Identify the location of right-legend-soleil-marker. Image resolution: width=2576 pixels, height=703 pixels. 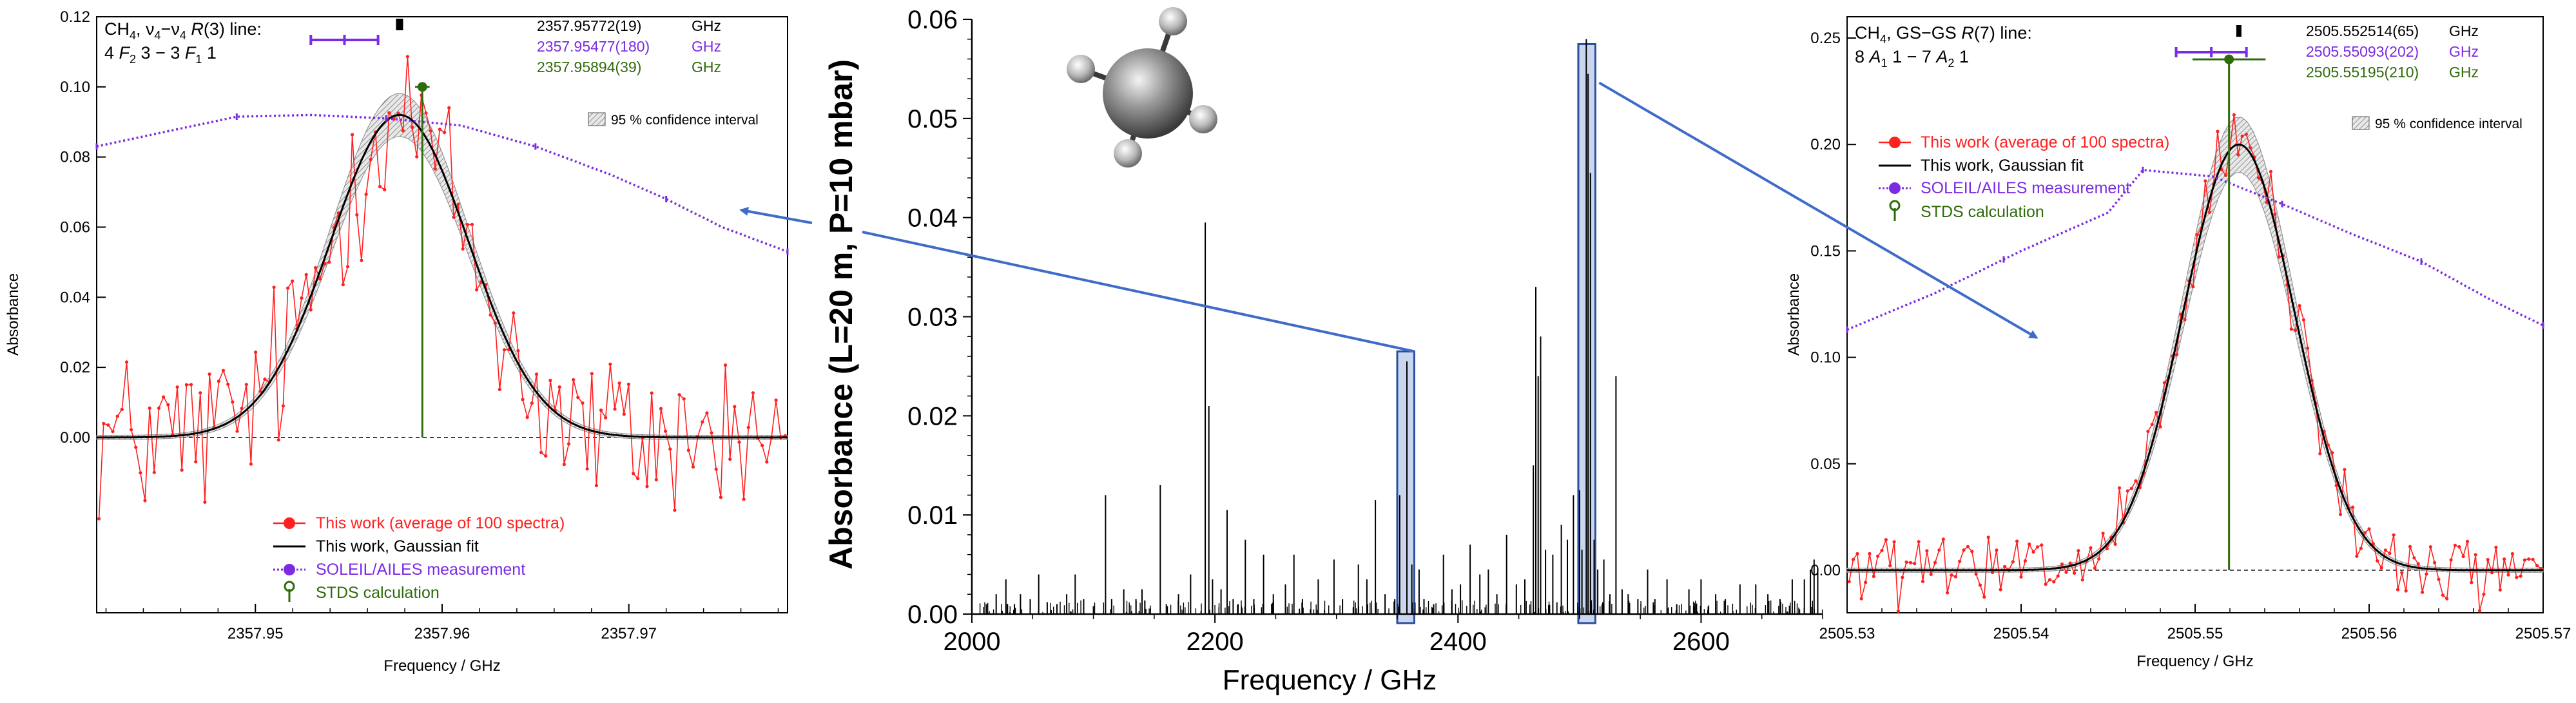
(1895, 188).